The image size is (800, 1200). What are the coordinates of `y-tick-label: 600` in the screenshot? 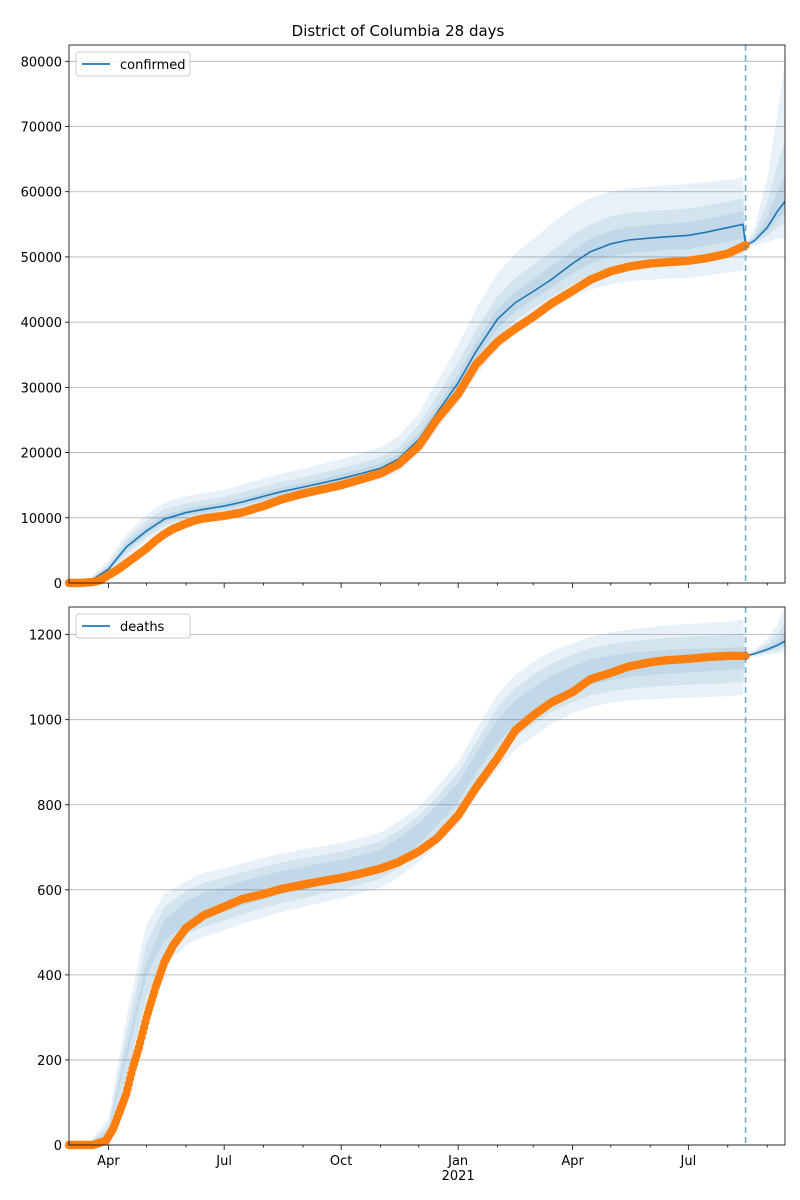 It's located at (49, 891).